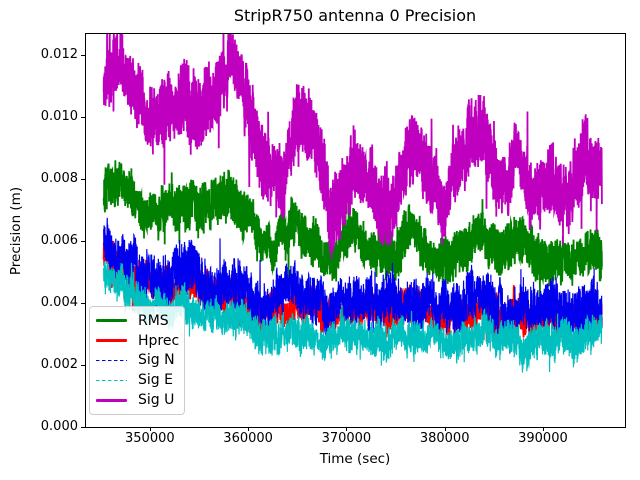 The height and width of the screenshot is (480, 640). Describe the element at coordinates (59, 302) in the screenshot. I see `y-tick-label: 0.004` at that location.